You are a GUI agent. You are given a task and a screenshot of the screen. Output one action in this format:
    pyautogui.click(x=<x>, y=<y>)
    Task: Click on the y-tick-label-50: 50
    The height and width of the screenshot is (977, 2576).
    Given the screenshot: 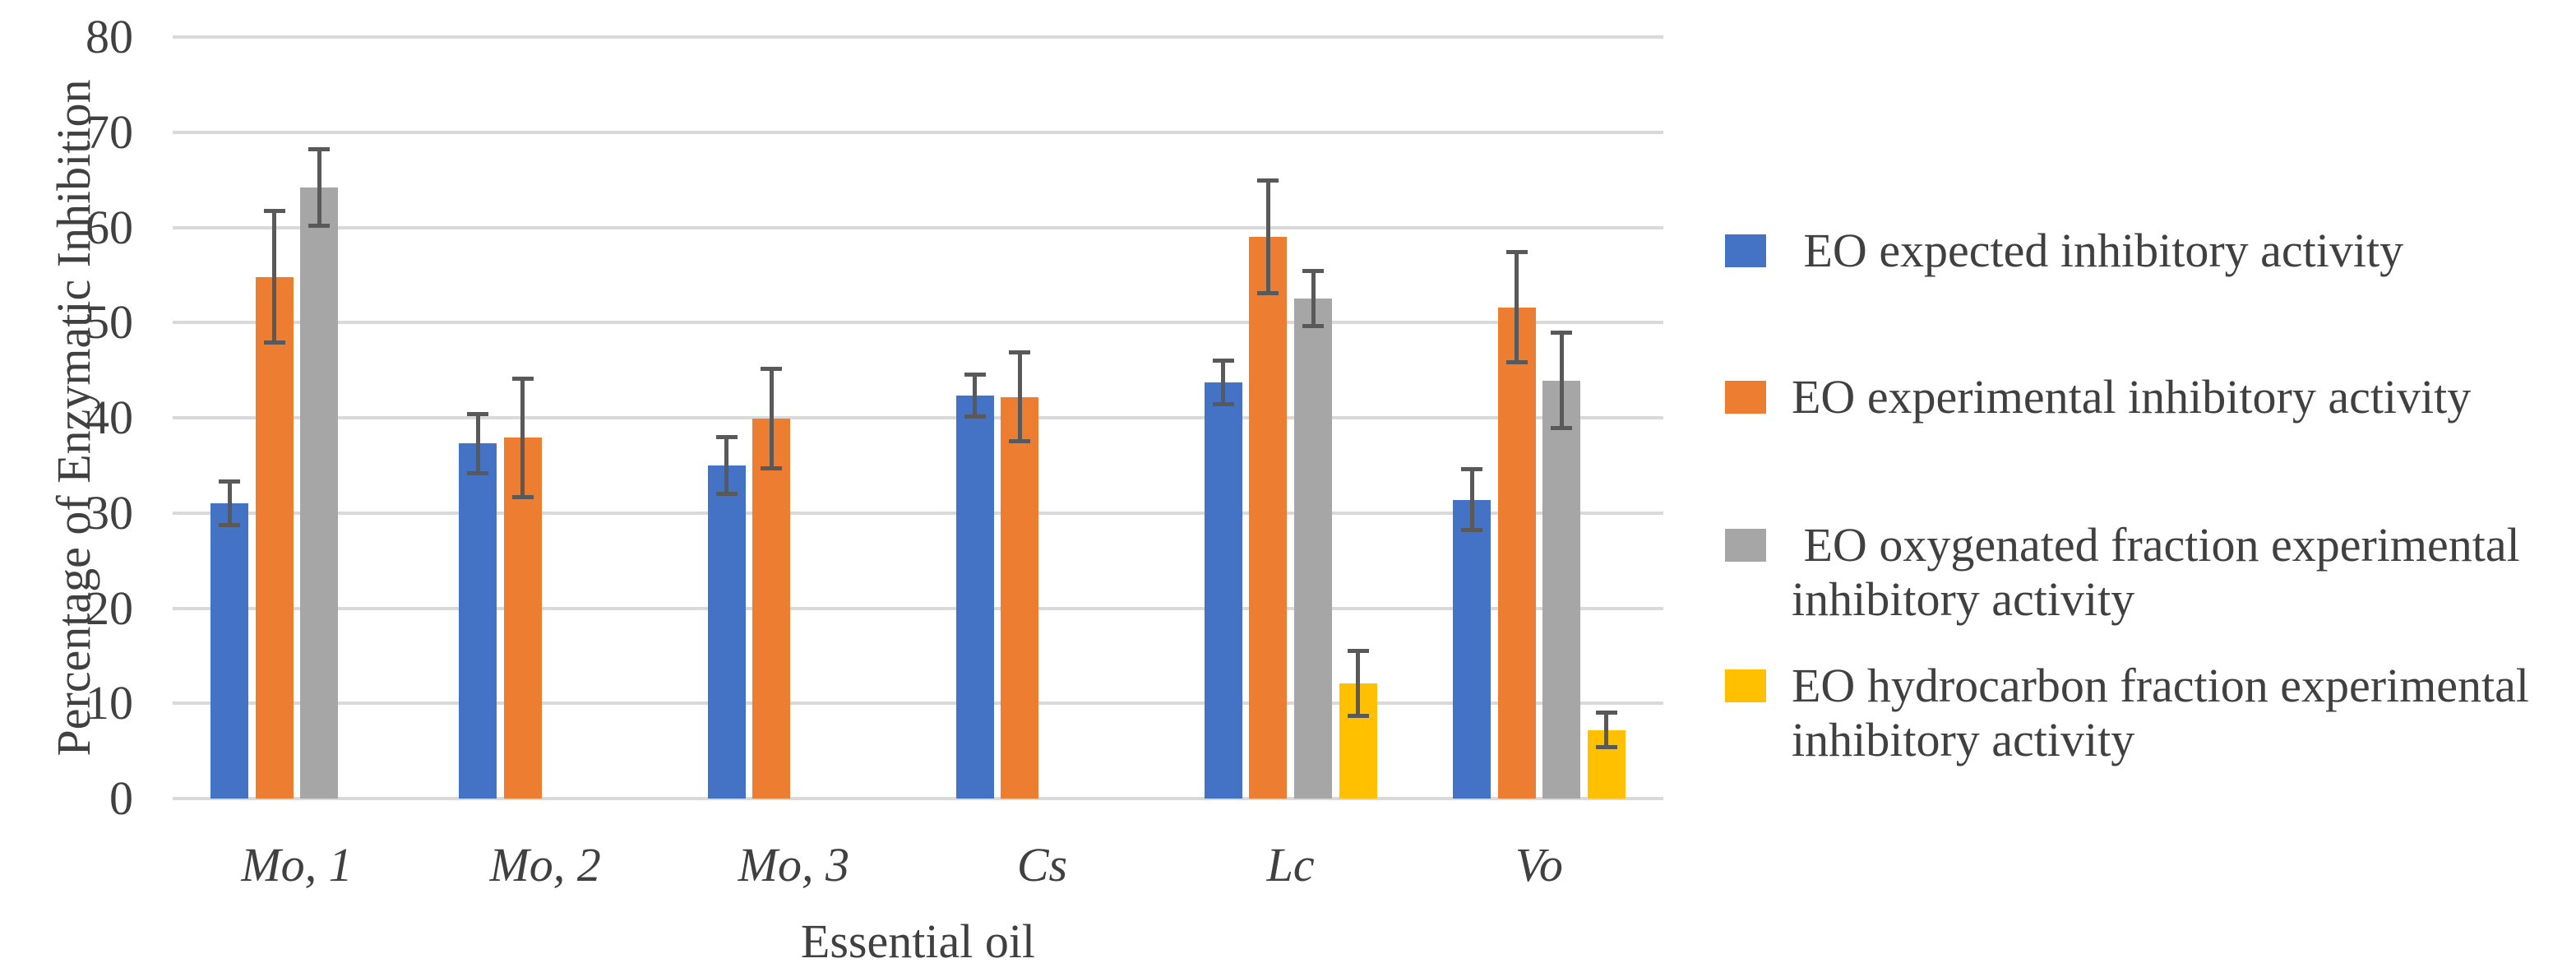 What is the action you would take?
    pyautogui.click(x=109, y=322)
    